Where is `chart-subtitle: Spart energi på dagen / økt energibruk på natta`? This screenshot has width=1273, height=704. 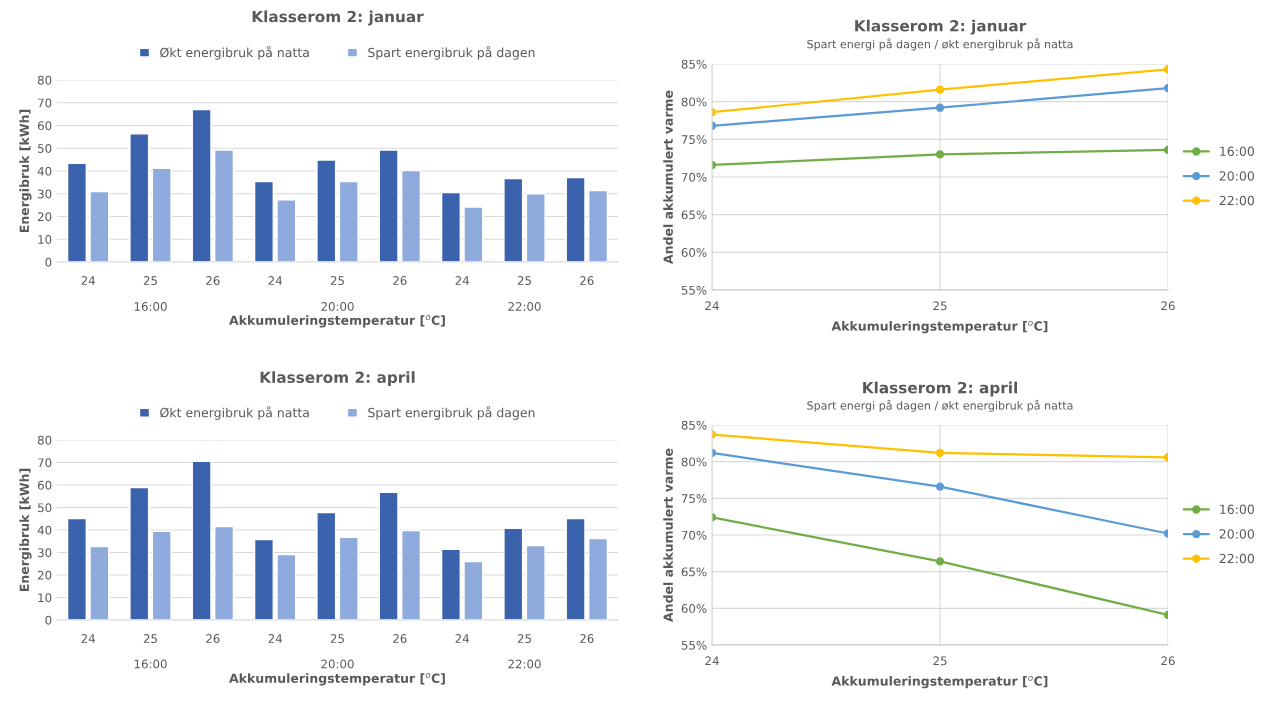 chart-subtitle: Spart energi på dagen / økt energibruk på natta is located at coordinates (940, 44).